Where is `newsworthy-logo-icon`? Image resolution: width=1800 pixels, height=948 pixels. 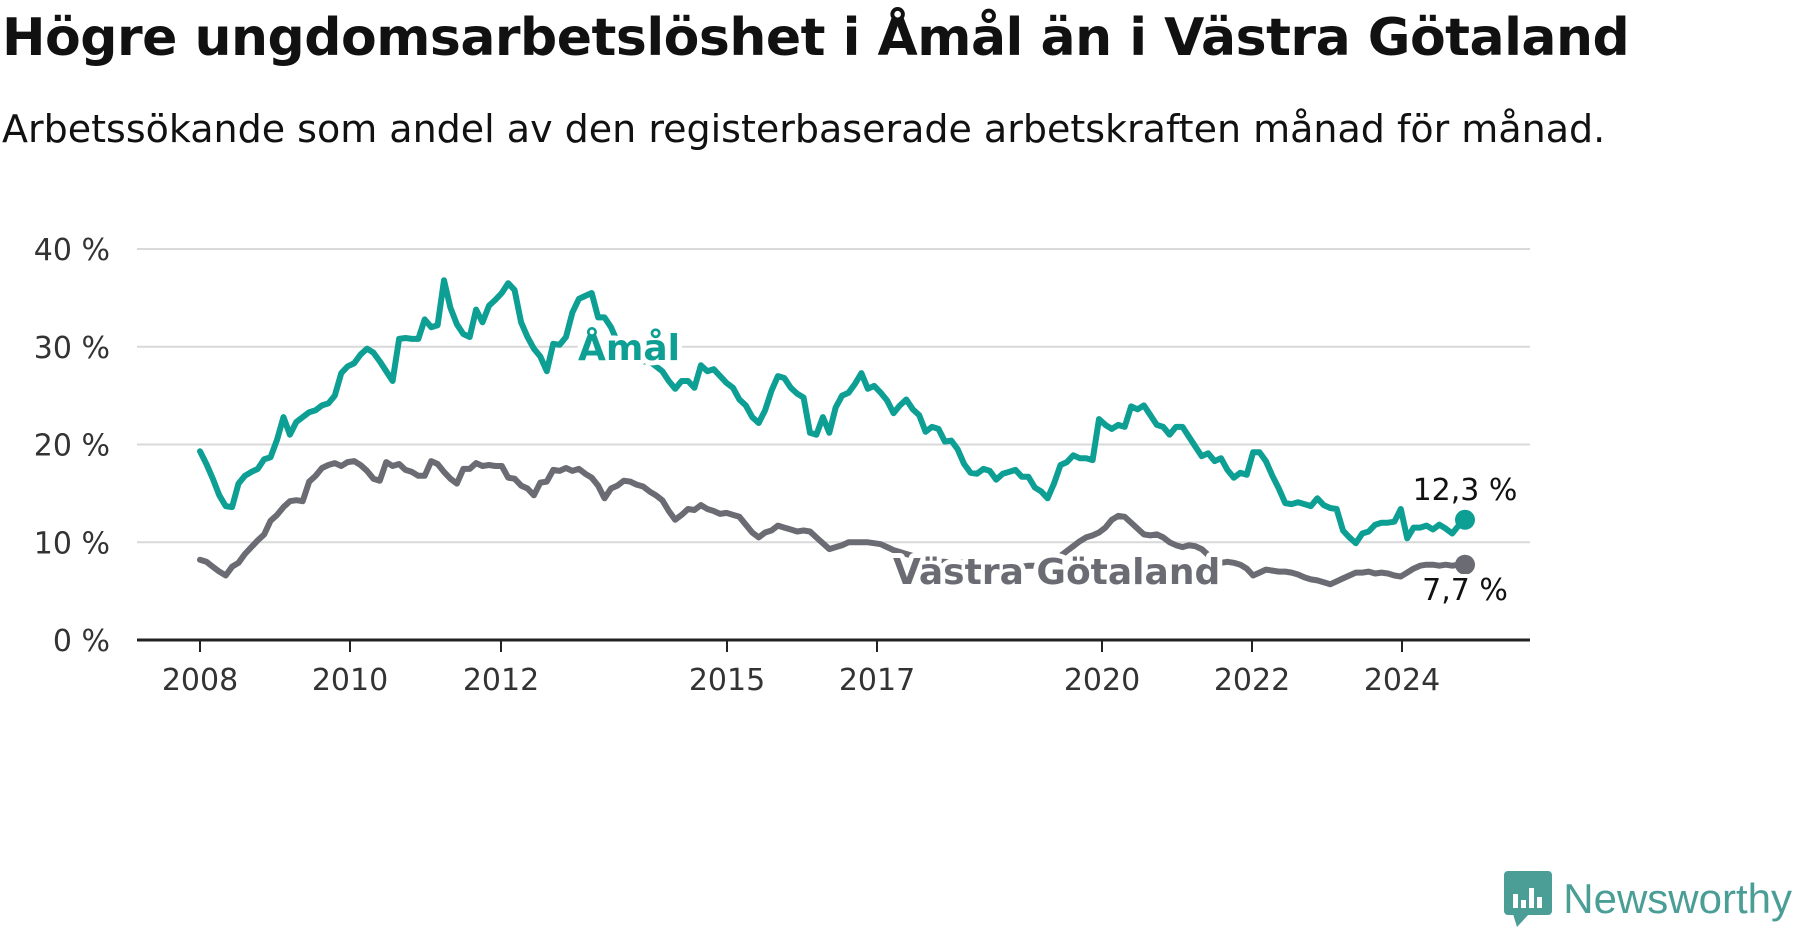 newsworthy-logo-icon is located at coordinates (1528, 899).